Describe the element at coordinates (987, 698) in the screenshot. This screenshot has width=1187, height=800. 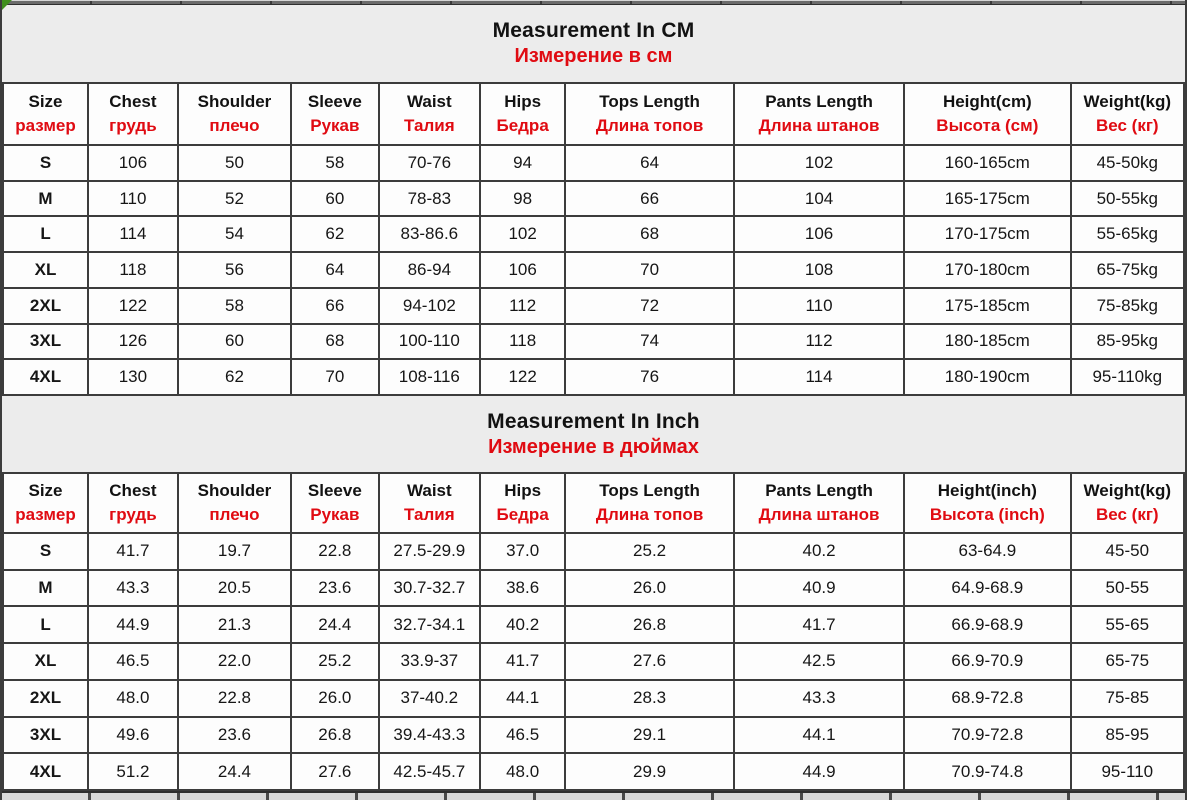
I see `value-cell: 68.9-72.8` at that location.